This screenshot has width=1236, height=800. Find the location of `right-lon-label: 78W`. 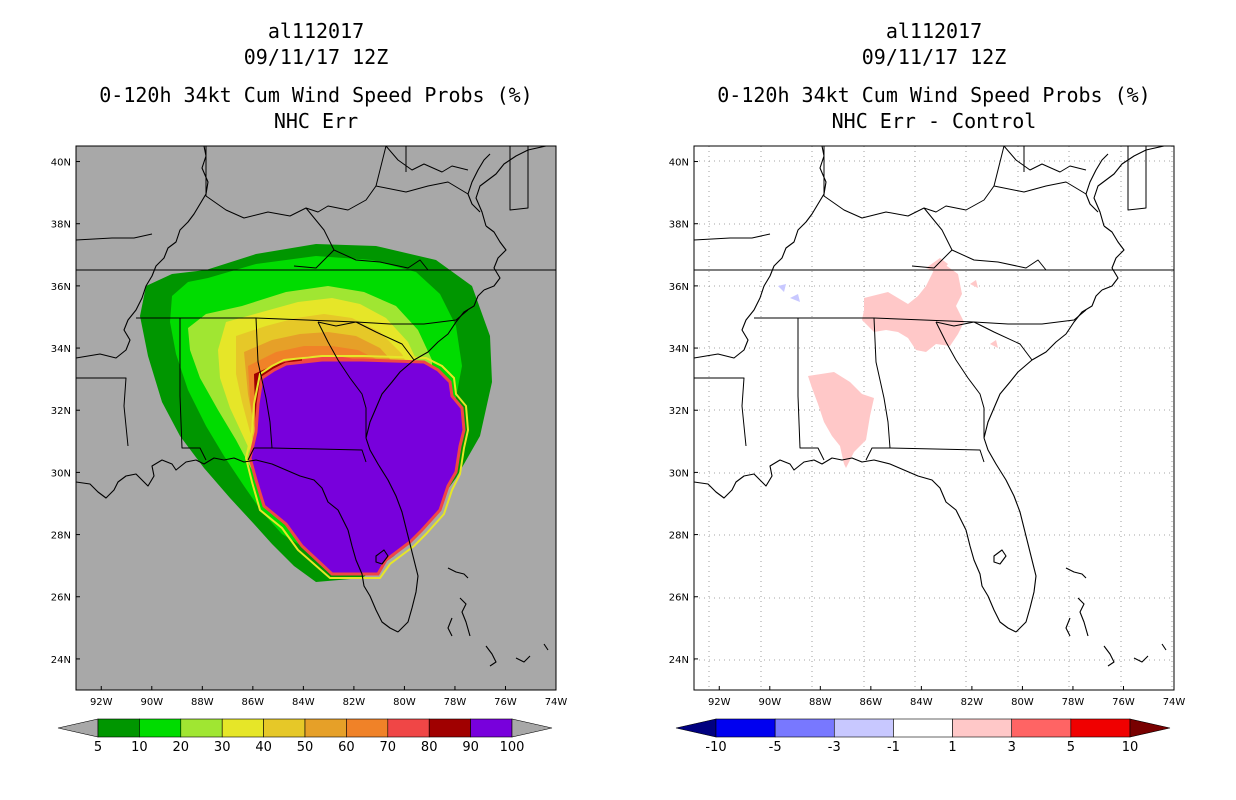

right-lon-label: 78W is located at coordinates (1073, 702).